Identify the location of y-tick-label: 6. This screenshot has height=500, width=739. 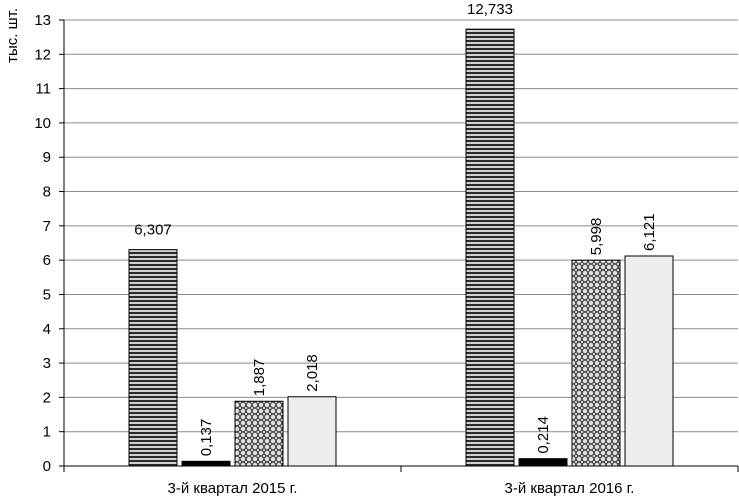
(47, 260).